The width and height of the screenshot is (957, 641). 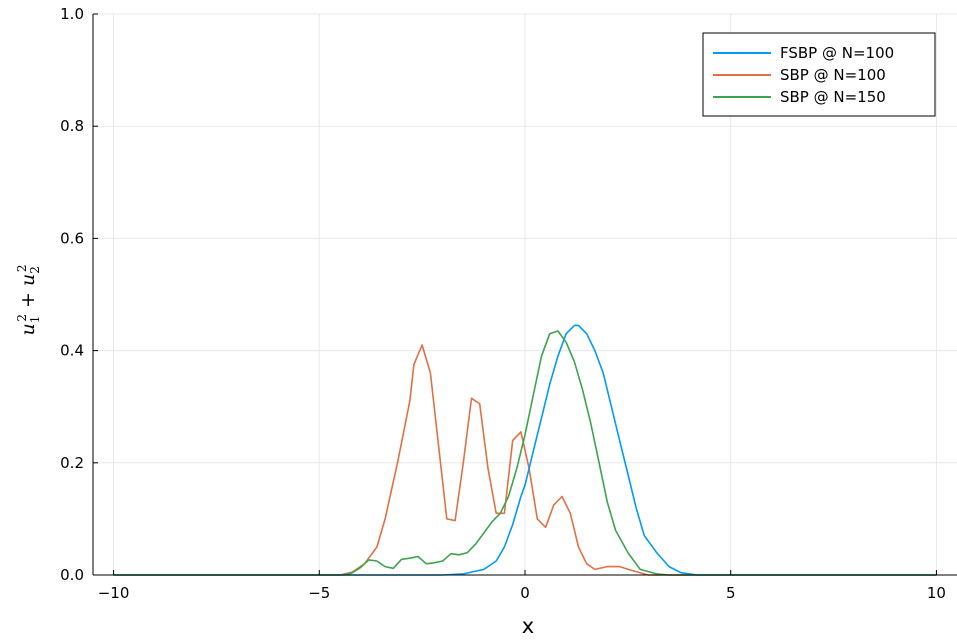 I want to click on y-axis-label: u12+u22, so click(x=28, y=300).